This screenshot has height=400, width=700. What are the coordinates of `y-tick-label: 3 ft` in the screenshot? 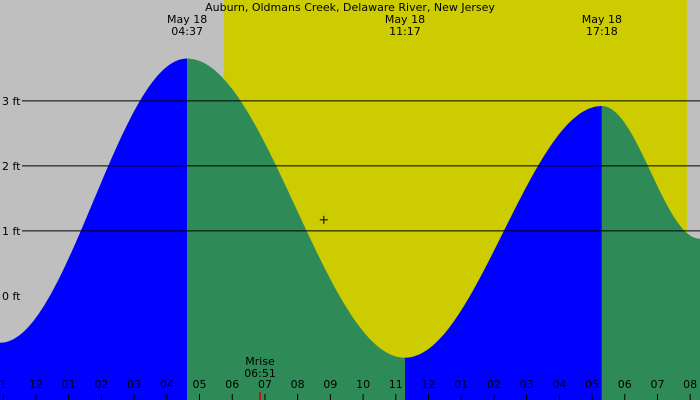 It's located at (11, 101).